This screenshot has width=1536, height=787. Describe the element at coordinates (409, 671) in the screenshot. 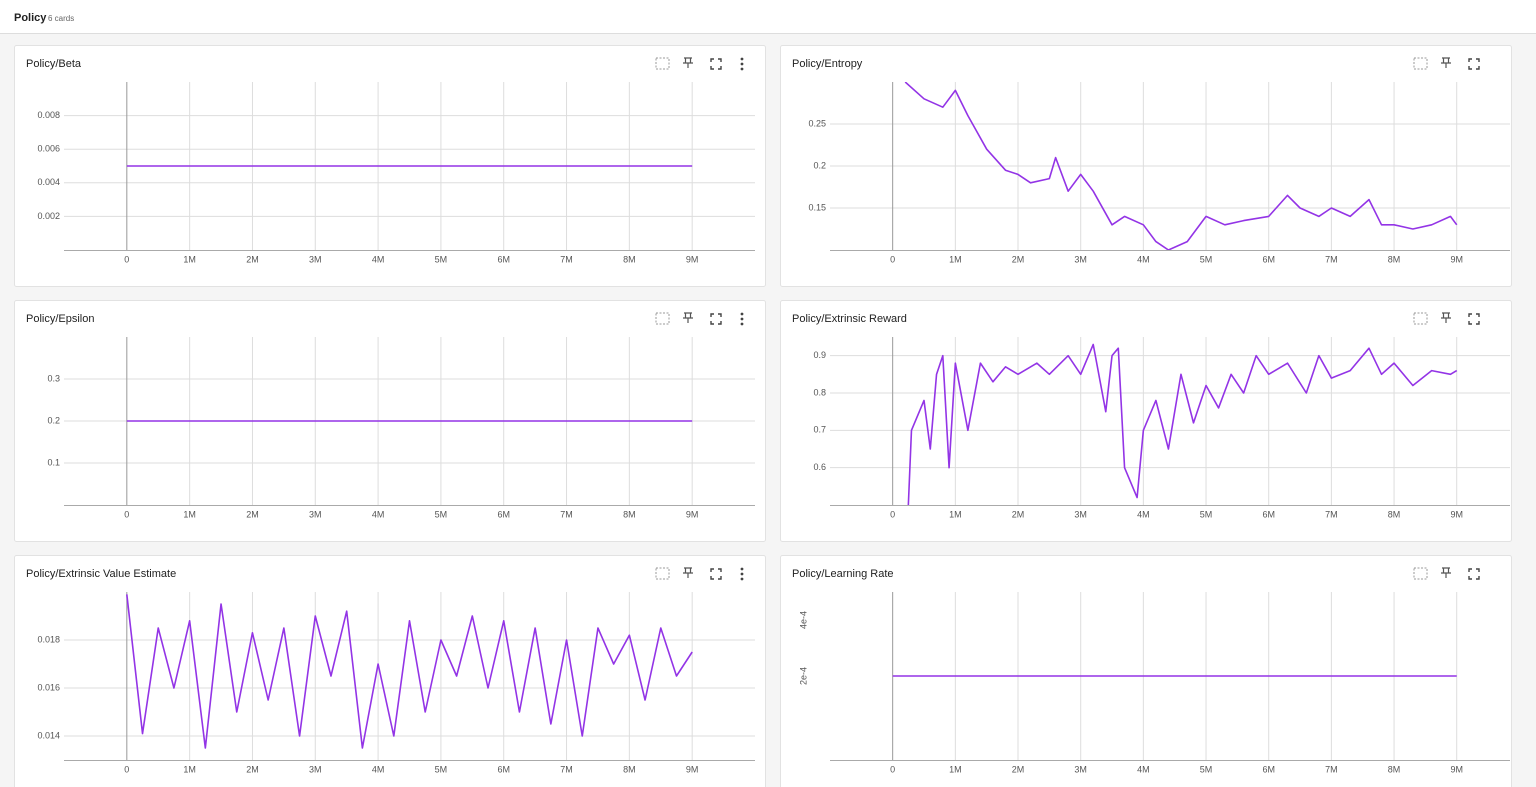

I see `series-line` at that location.